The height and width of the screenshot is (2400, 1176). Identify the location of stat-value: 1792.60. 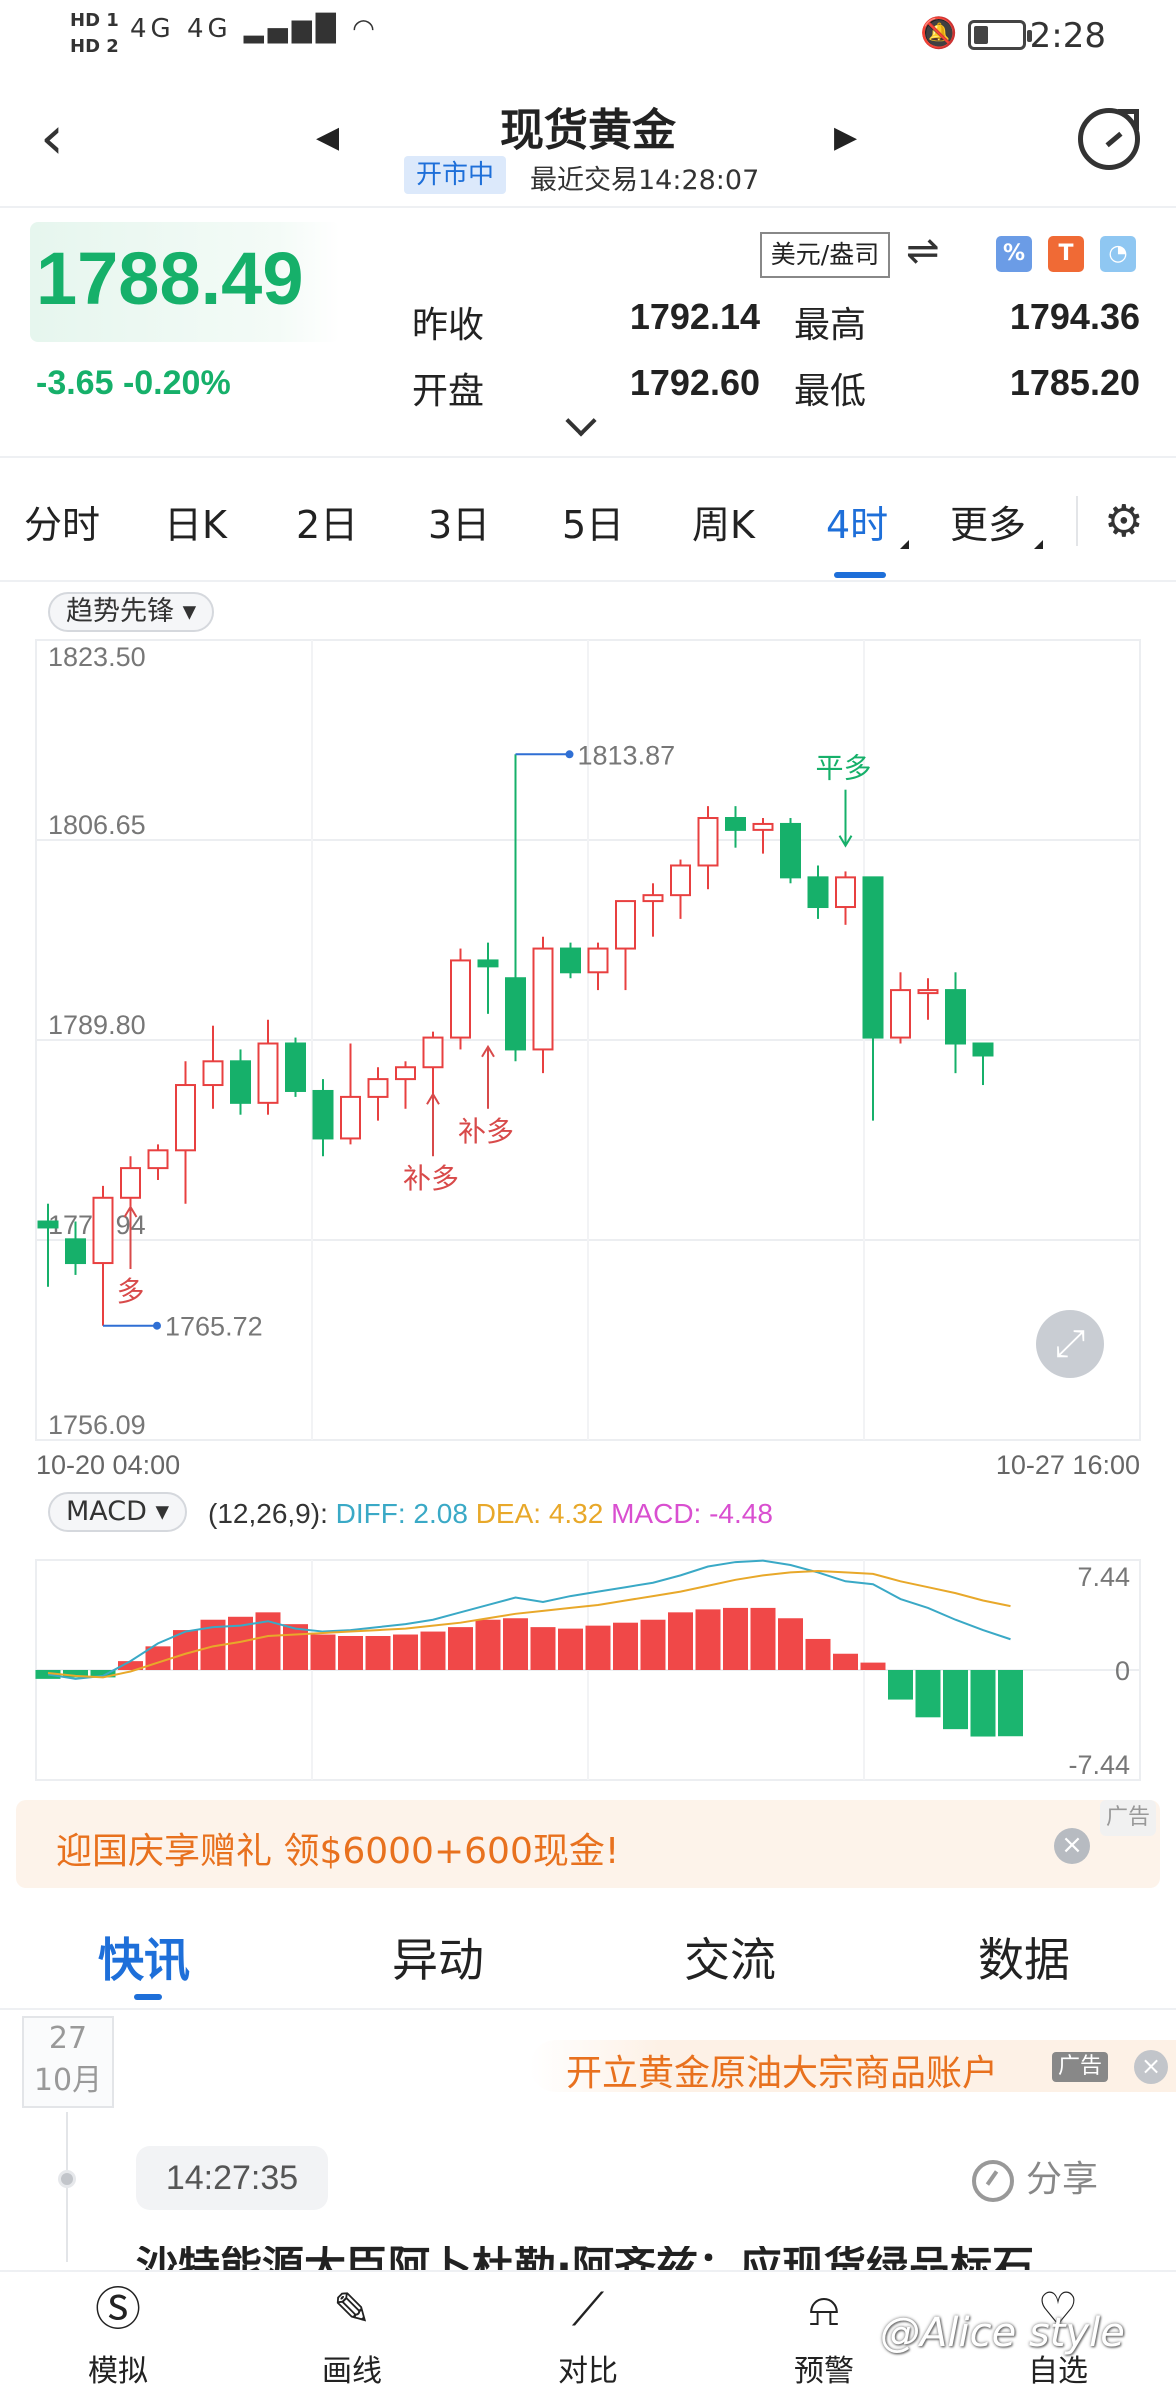
(694, 382).